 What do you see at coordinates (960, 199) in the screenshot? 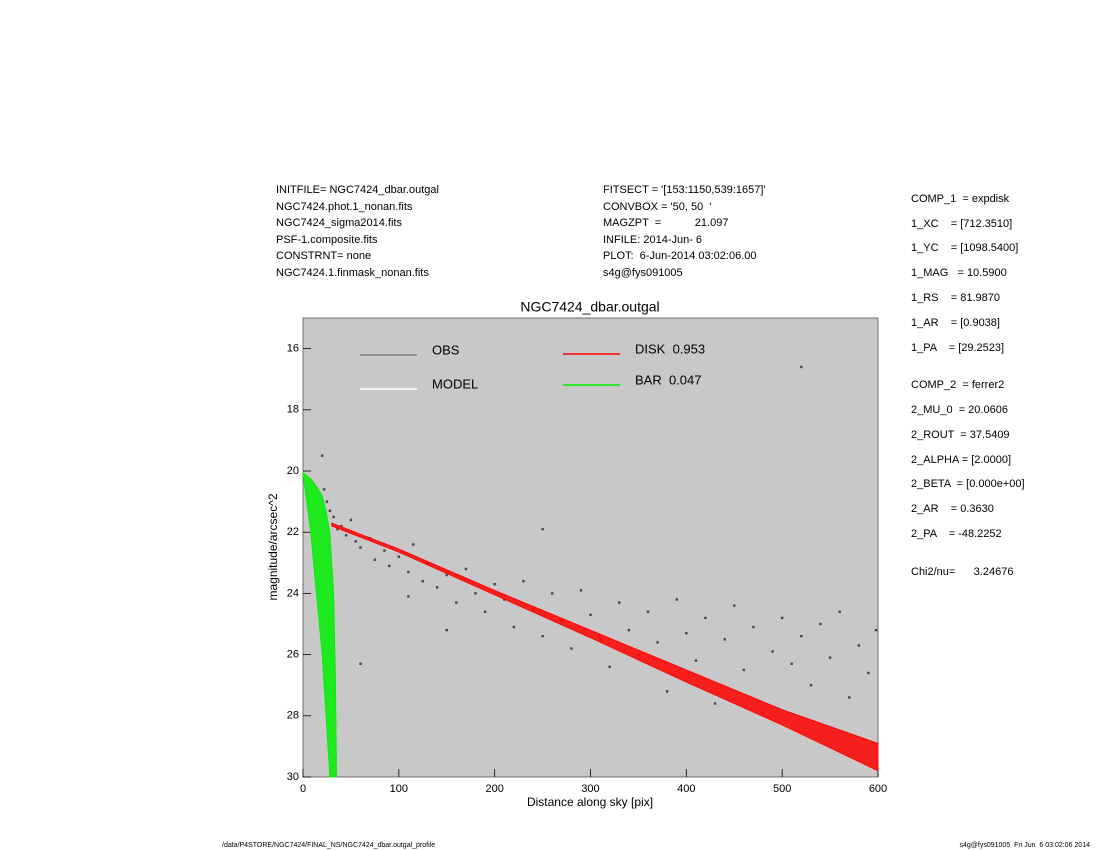
I see `param: COMP_1 = expdisk` at bounding box center [960, 199].